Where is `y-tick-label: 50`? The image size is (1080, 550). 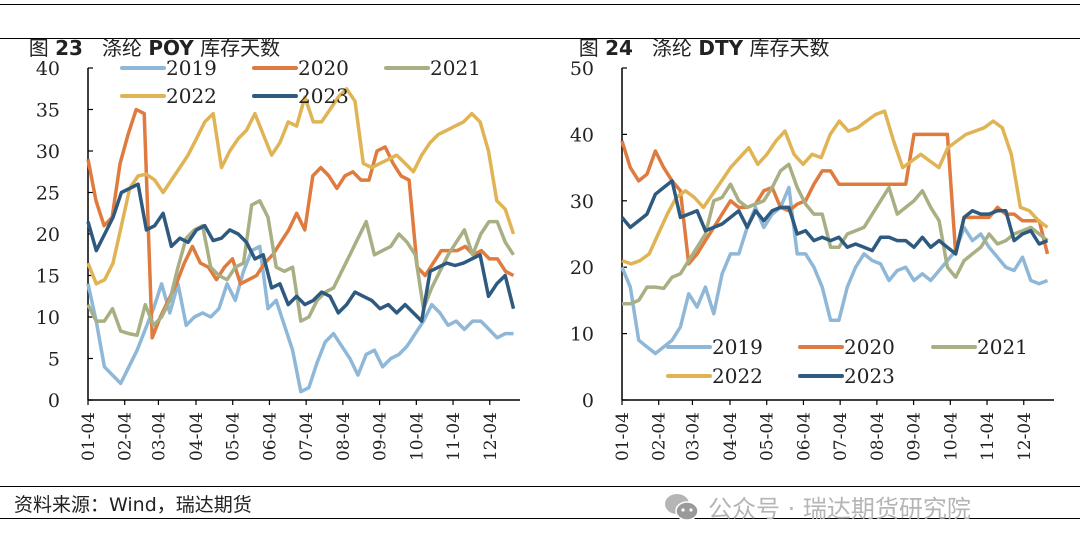
y-tick-label: 50 is located at coordinates (582, 69).